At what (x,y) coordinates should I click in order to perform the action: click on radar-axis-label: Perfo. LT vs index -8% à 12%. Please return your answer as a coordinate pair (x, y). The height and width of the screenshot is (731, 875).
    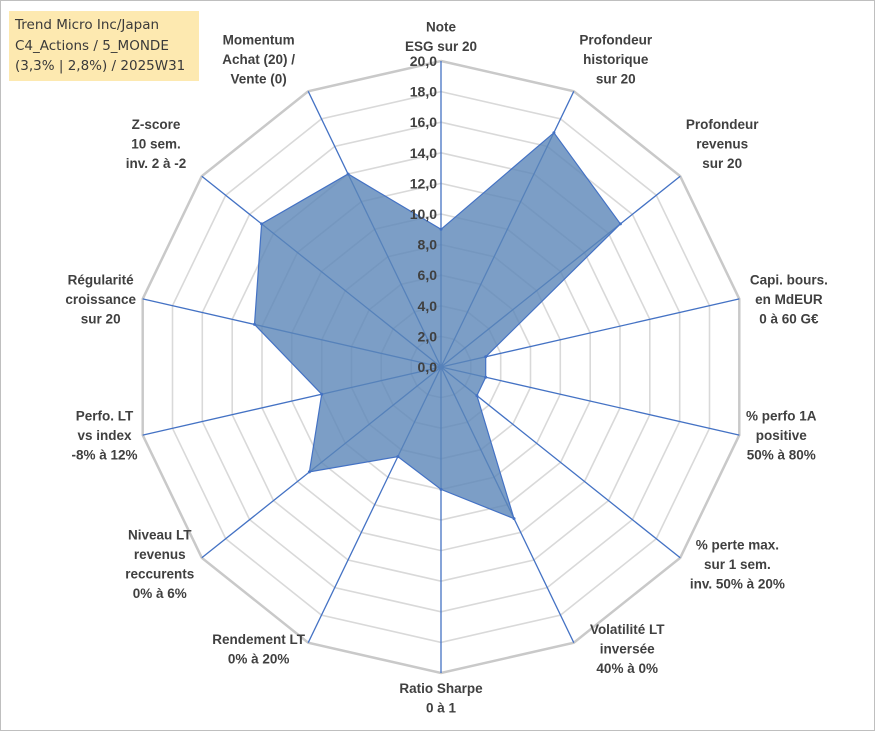
    Looking at the image, I should click on (104, 436).